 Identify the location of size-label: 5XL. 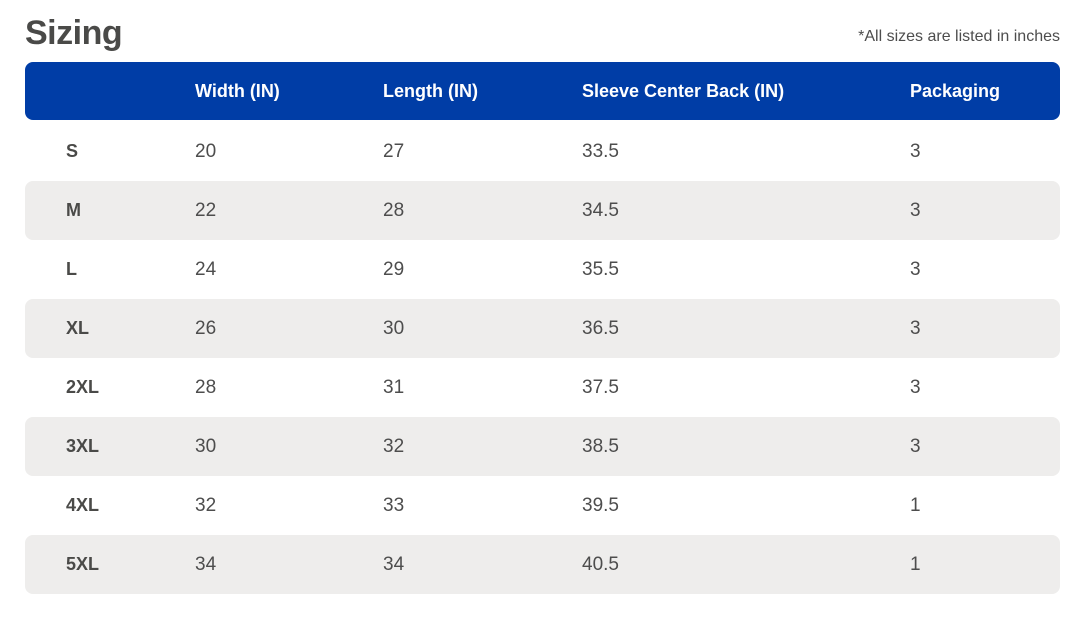
(83, 564).